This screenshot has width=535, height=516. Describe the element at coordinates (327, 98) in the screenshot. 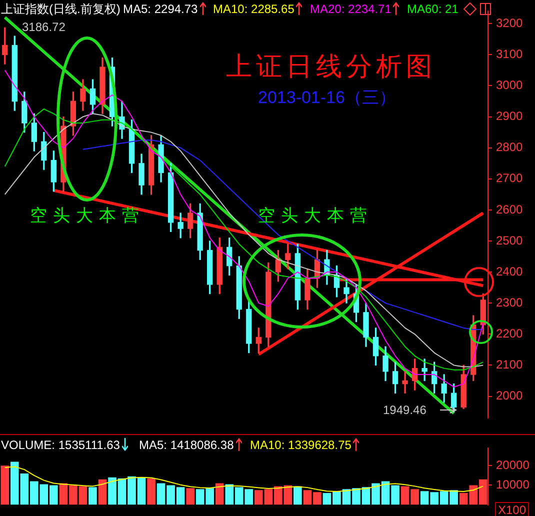

I see `text: 2013-01-16（三）` at that location.